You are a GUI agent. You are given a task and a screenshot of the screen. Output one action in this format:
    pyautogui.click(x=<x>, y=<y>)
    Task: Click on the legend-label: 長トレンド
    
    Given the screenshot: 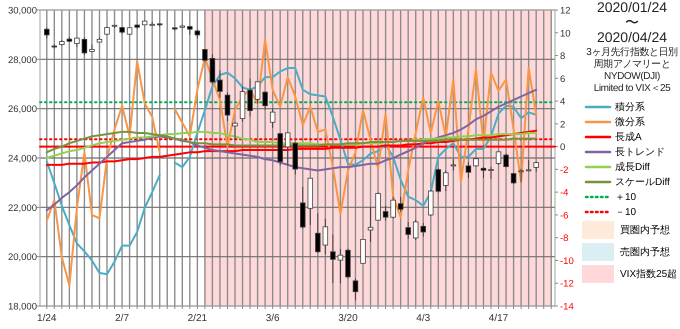 What is the action you would take?
    pyautogui.click(x=640, y=152)
    